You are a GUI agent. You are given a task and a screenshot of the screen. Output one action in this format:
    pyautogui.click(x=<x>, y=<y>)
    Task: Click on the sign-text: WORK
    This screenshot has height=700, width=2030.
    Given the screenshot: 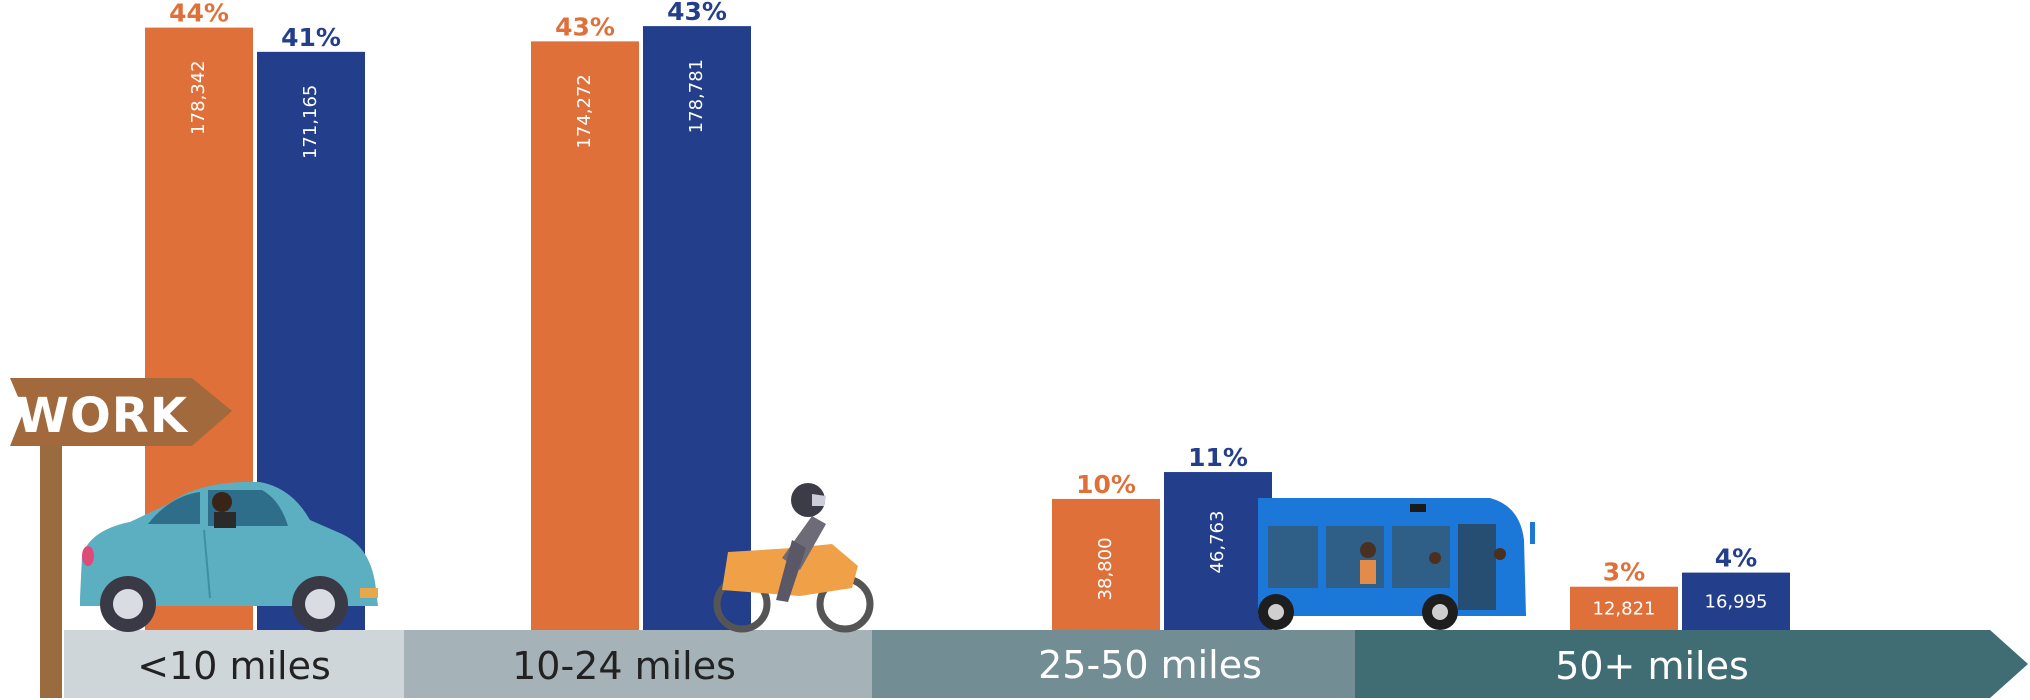 What is the action you would take?
    pyautogui.click(x=102, y=416)
    